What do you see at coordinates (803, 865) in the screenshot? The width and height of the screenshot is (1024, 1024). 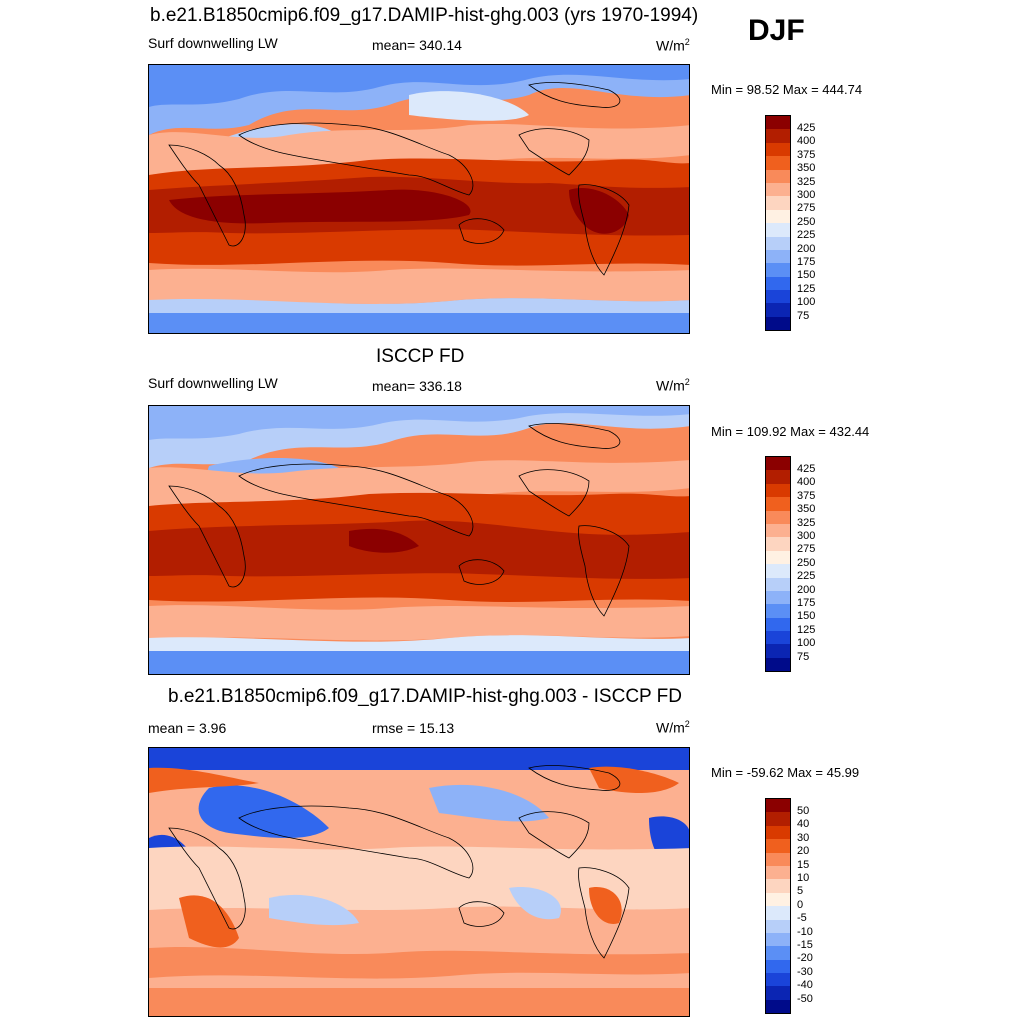 I see `colorbar-tick: 15` at bounding box center [803, 865].